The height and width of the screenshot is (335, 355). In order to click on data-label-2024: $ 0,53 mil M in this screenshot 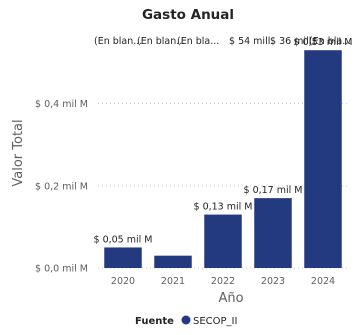, I will do `click(323, 42)`.